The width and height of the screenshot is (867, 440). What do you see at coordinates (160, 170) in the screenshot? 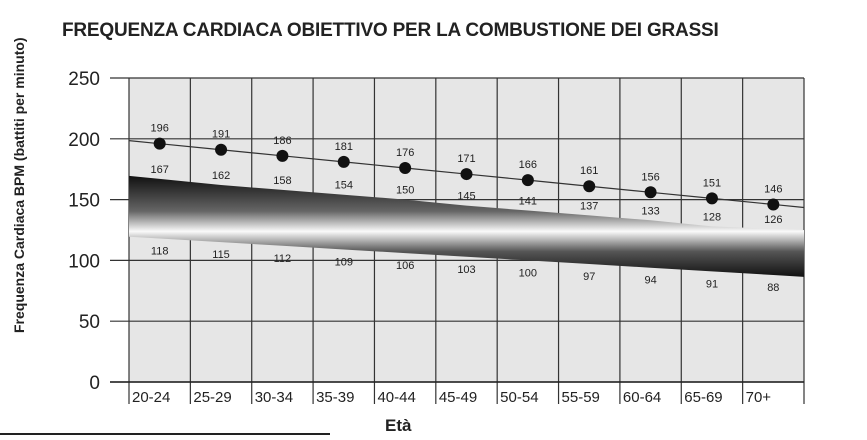
I see `band-upper-label: 167` at bounding box center [160, 170].